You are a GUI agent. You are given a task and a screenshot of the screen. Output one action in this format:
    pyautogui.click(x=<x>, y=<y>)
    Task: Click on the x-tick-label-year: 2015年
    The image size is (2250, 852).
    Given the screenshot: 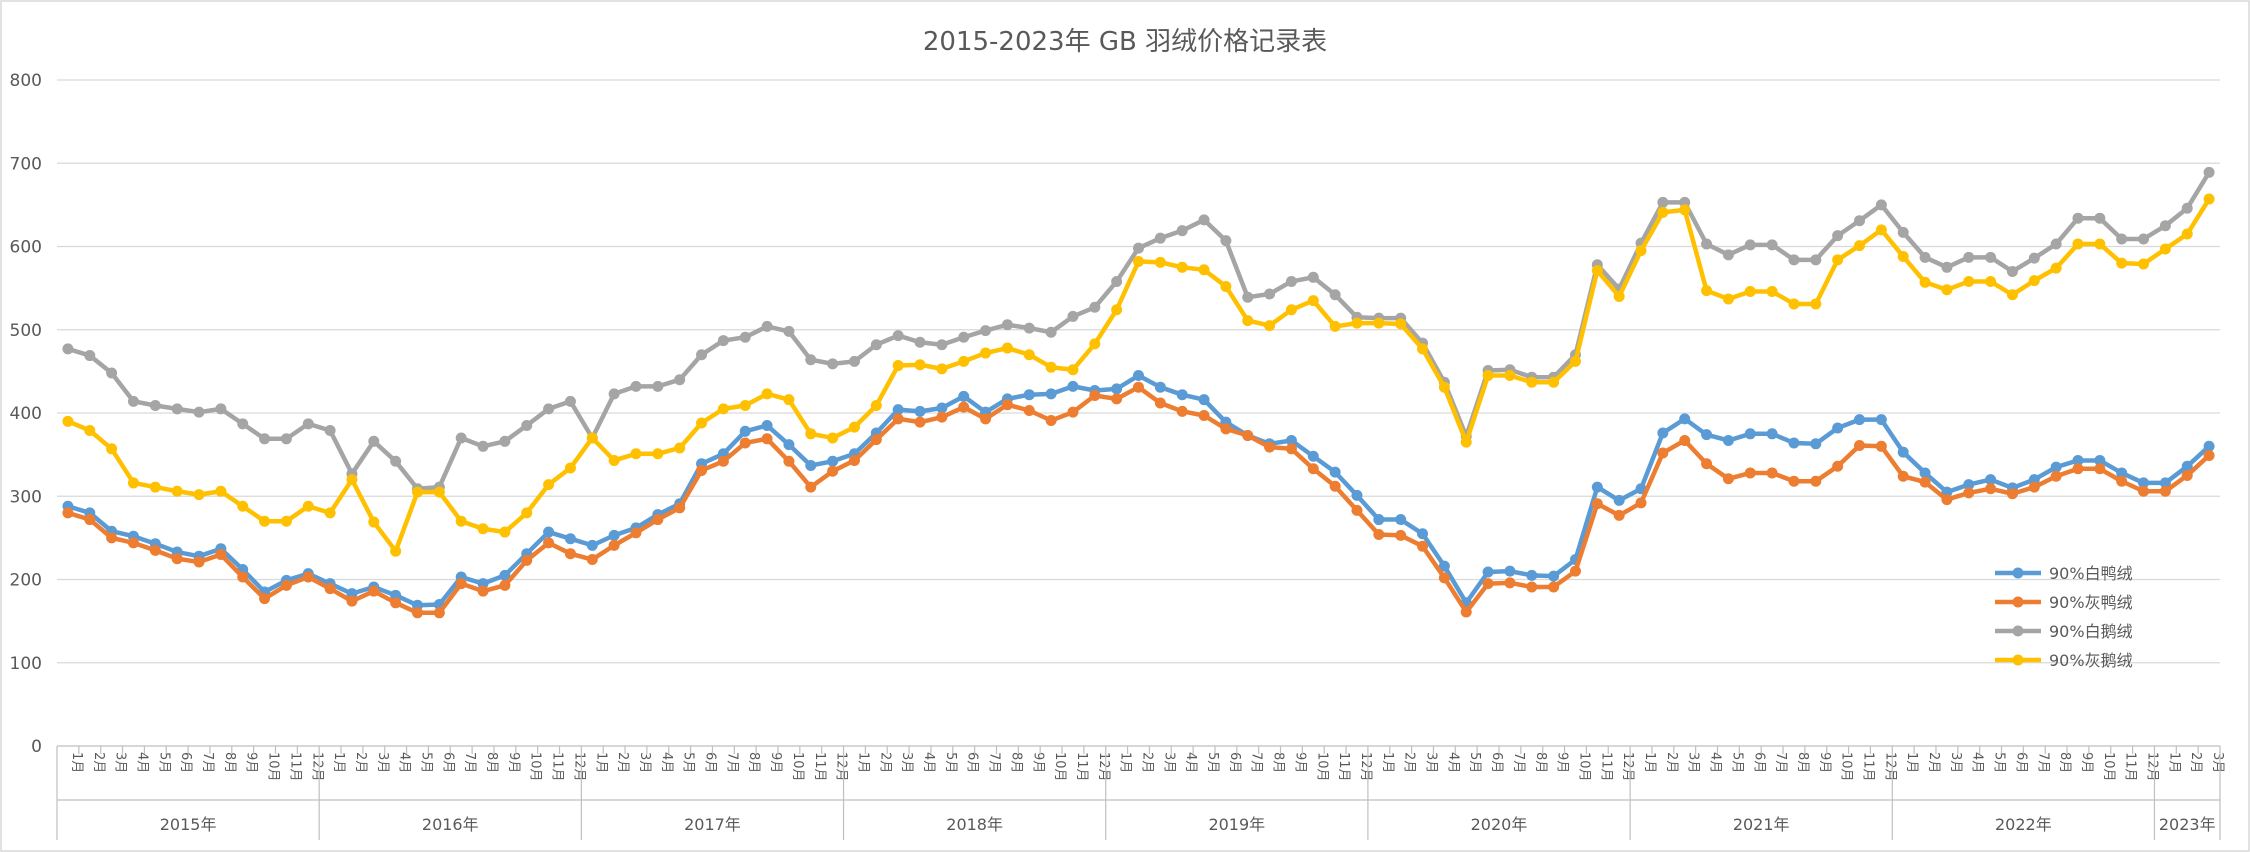 What is the action you would take?
    pyautogui.click(x=188, y=824)
    